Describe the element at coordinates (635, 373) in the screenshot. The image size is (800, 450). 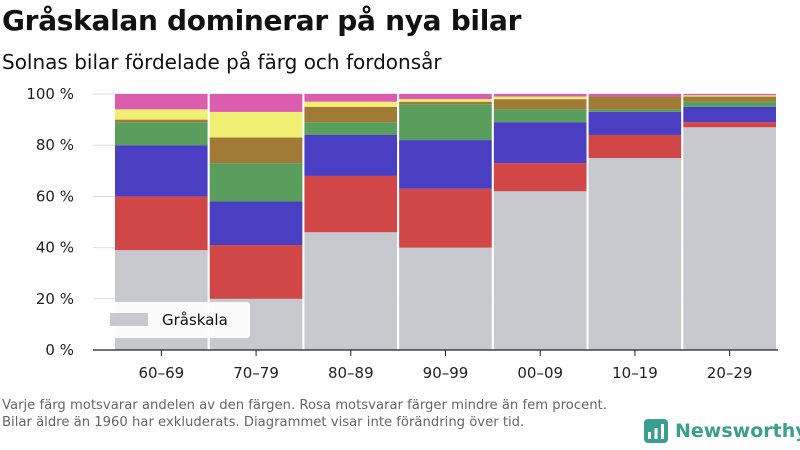
I see `x-tick-label: 10–19` at that location.